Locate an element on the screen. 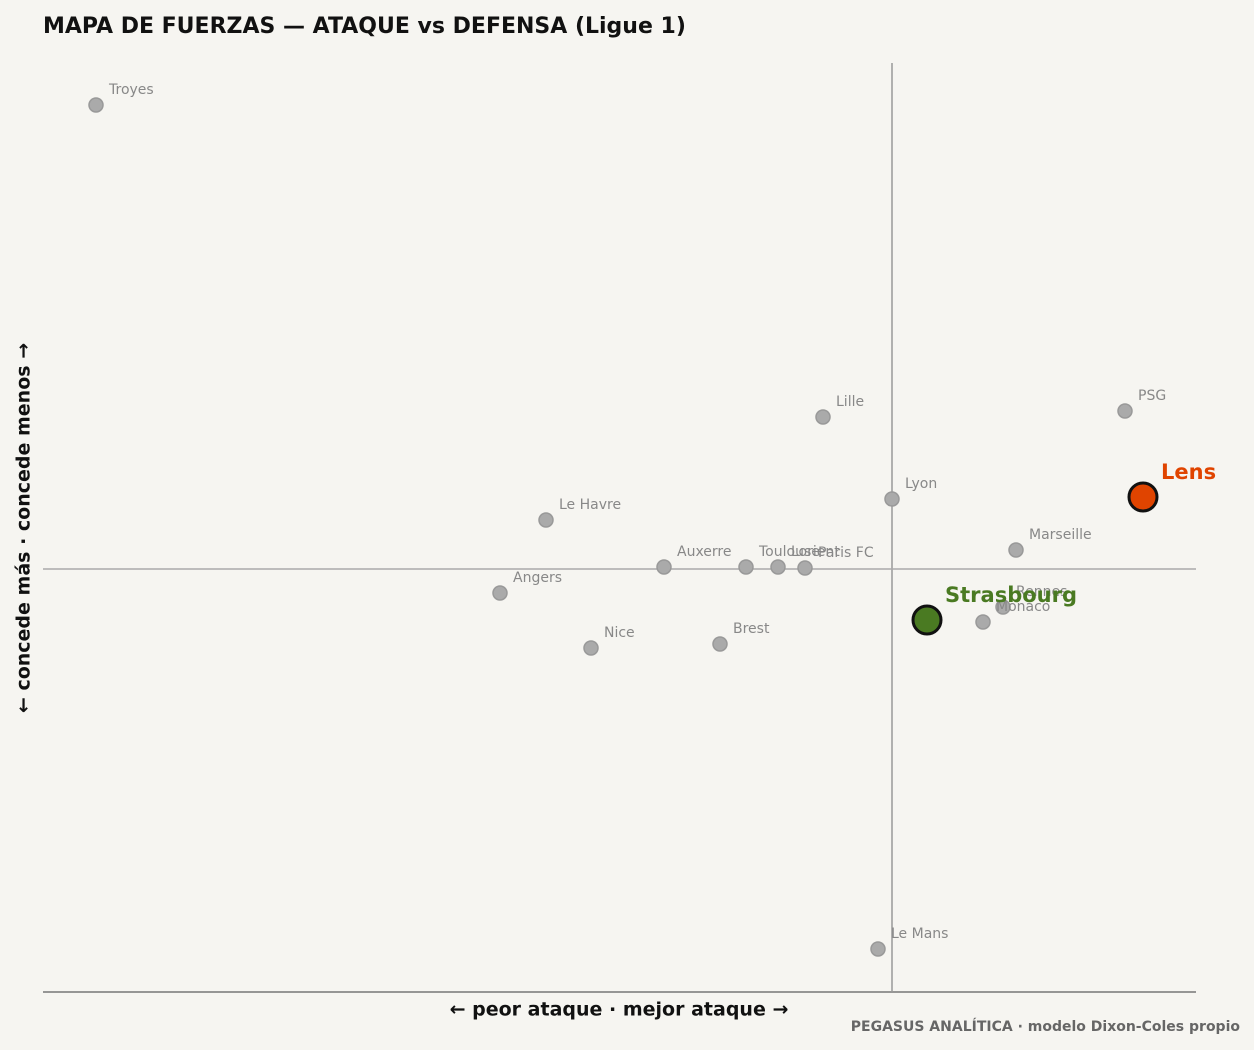 This screenshot has height=1050, width=1254. point-label: Paris FC is located at coordinates (846, 553).